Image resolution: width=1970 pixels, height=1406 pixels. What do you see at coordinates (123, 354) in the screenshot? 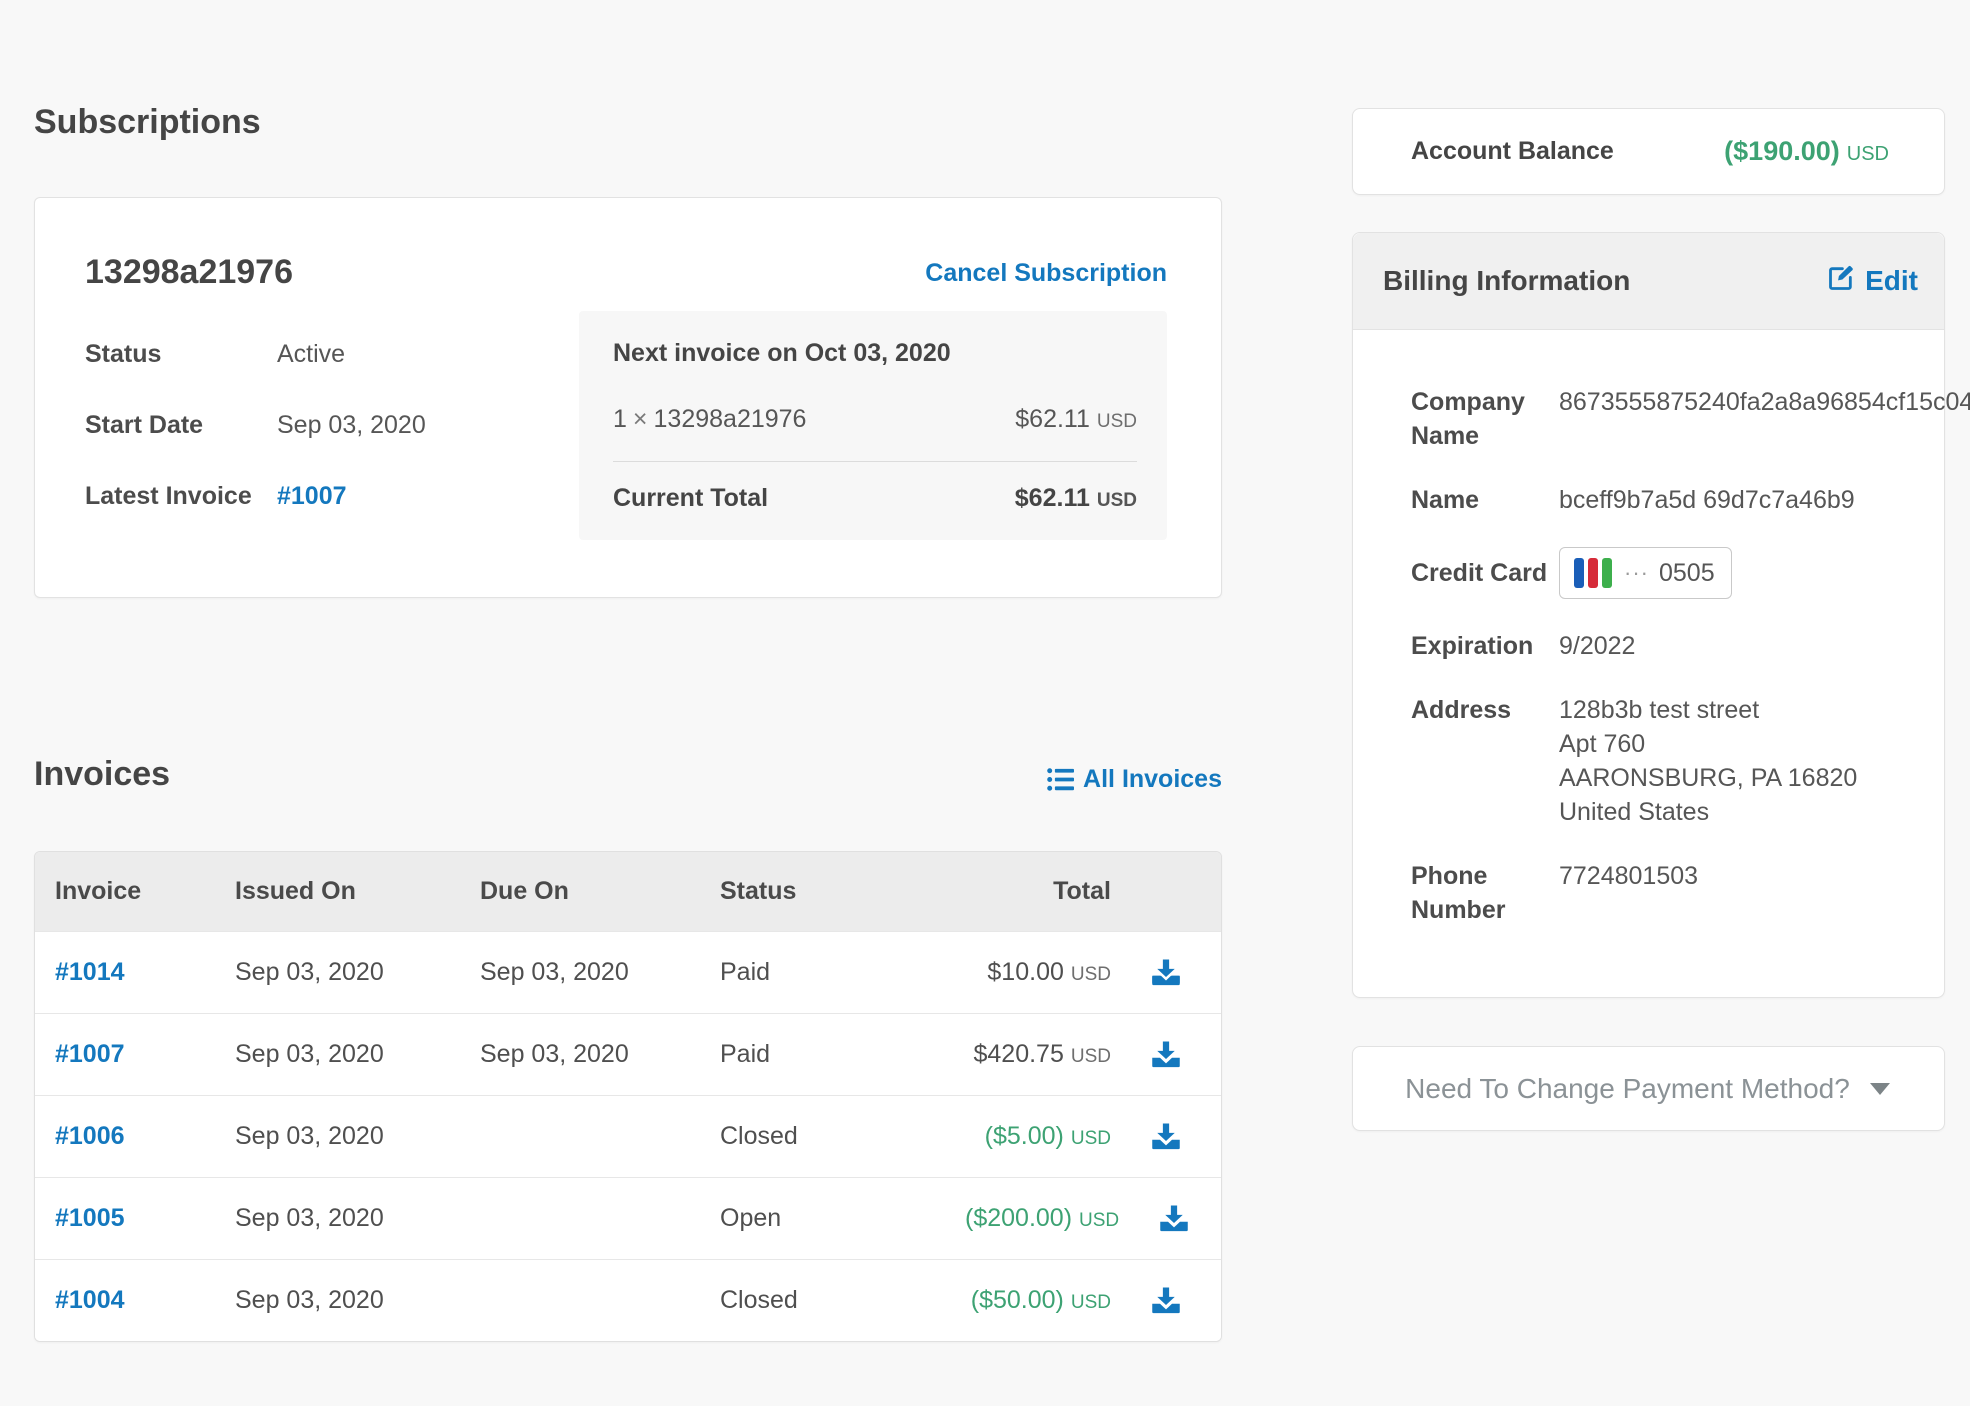
I see `status-label: Status` at bounding box center [123, 354].